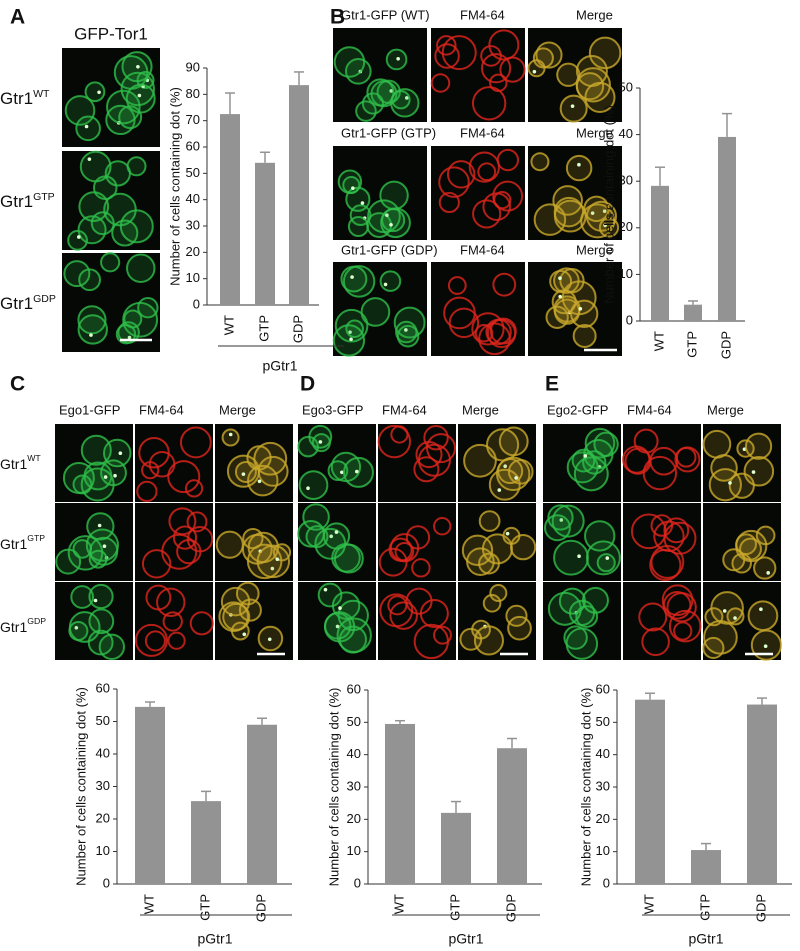 Image resolution: width=800 pixels, height=951 pixels. I want to click on micrograph, so click(662, 621).